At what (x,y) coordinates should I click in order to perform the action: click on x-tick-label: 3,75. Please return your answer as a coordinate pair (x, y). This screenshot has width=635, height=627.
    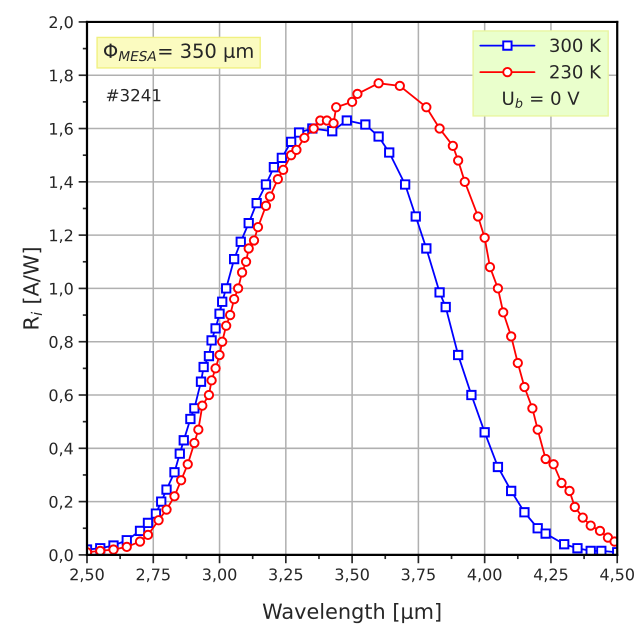
    Looking at the image, I should click on (418, 575).